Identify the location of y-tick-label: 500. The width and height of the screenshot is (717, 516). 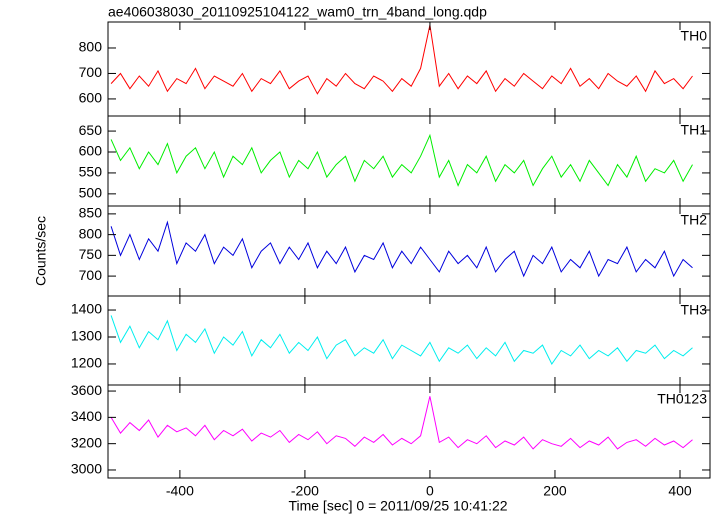
(91, 193).